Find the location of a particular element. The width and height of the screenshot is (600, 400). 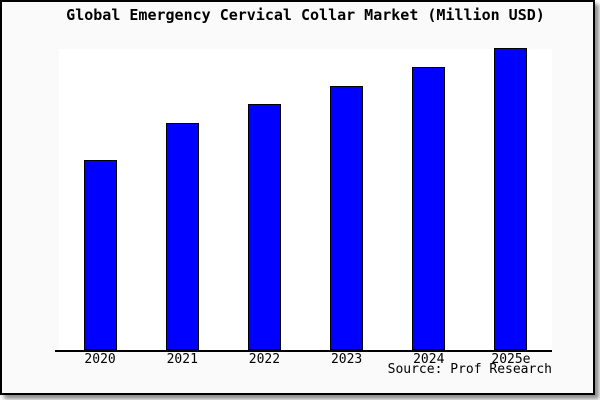

bar-slot-2021 is located at coordinates (182, 199).